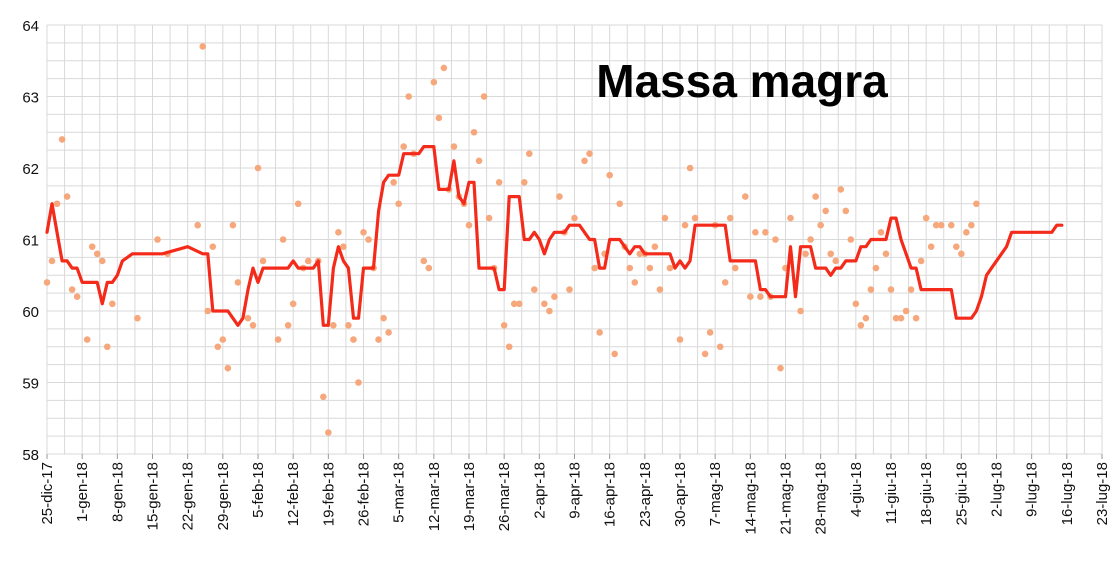  Describe the element at coordinates (504, 496) in the screenshot. I see `x-tick-label: 26-mar-18` at that location.